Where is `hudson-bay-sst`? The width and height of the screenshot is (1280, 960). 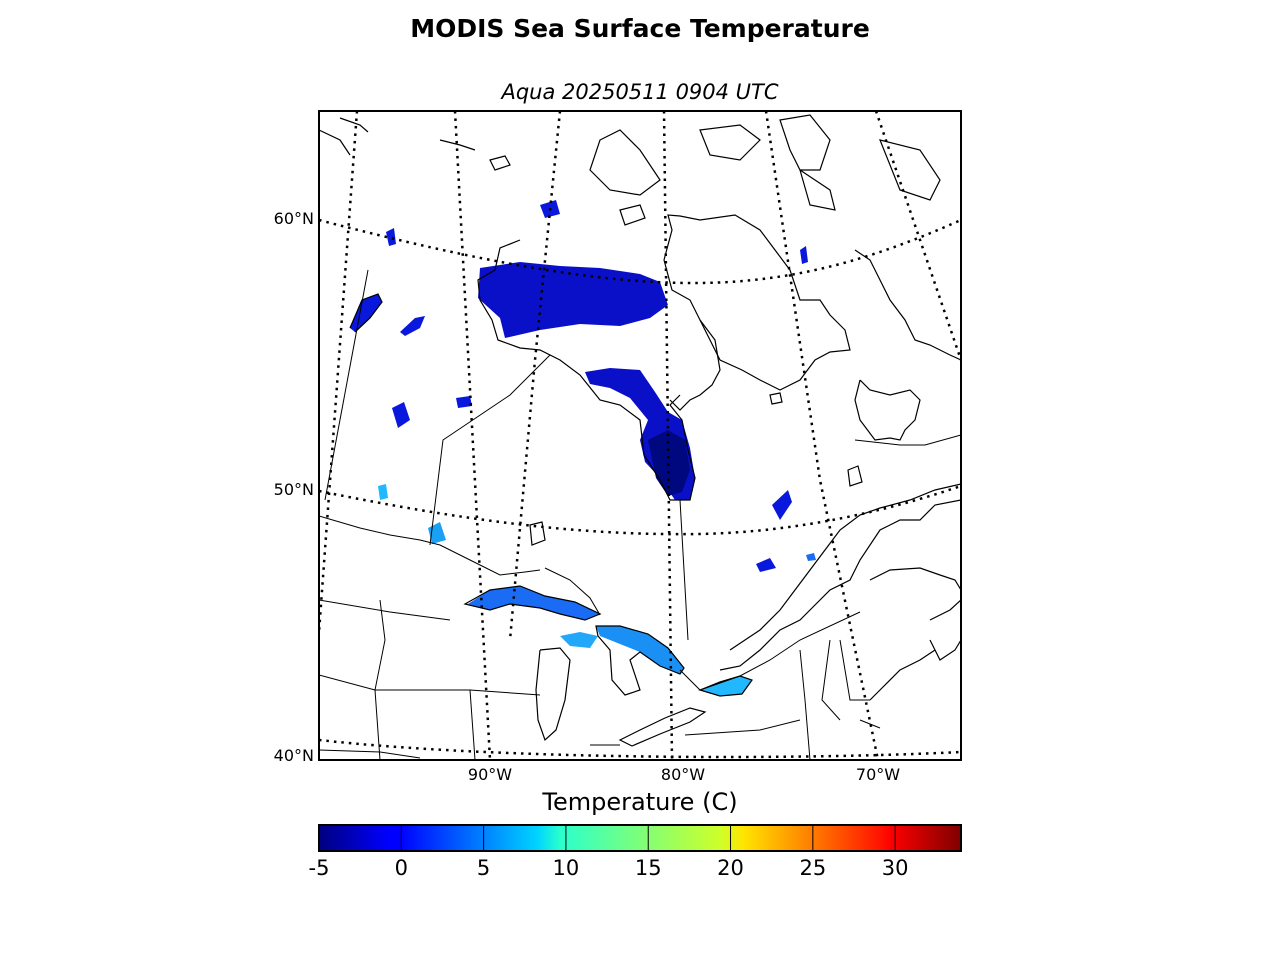
hudson-bay-sst is located at coordinates (573, 300).